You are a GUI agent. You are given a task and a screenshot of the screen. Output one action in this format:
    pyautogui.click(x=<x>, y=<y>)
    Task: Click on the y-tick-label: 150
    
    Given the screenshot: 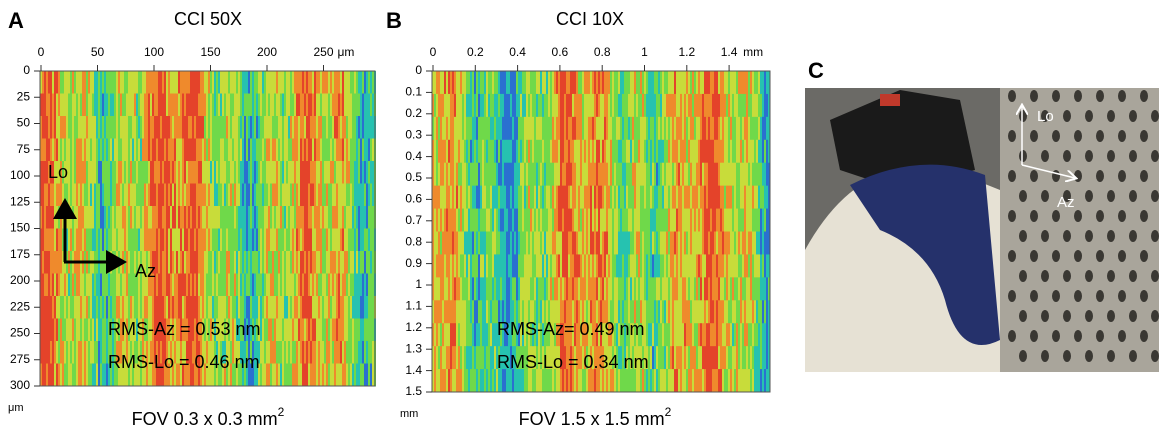 What is the action you would take?
    pyautogui.click(x=20, y=228)
    